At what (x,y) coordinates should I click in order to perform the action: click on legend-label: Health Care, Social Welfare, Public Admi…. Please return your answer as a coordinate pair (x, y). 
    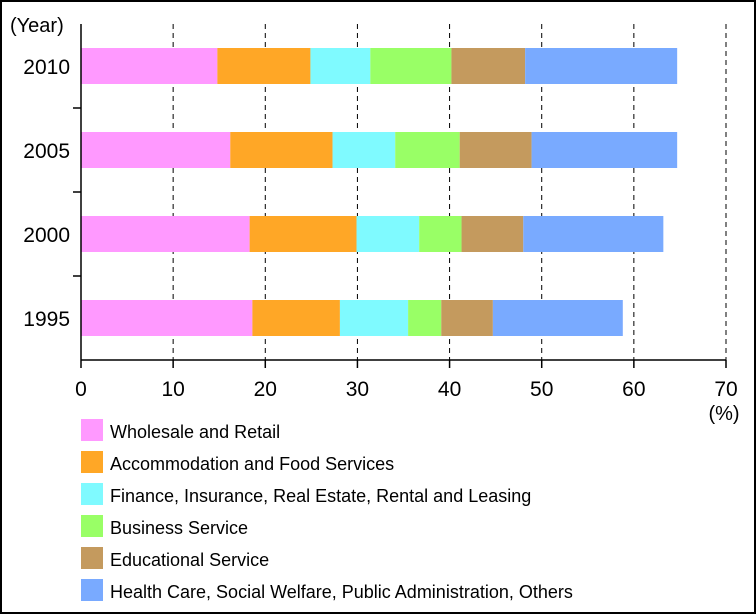
    Looking at the image, I should click on (341, 592).